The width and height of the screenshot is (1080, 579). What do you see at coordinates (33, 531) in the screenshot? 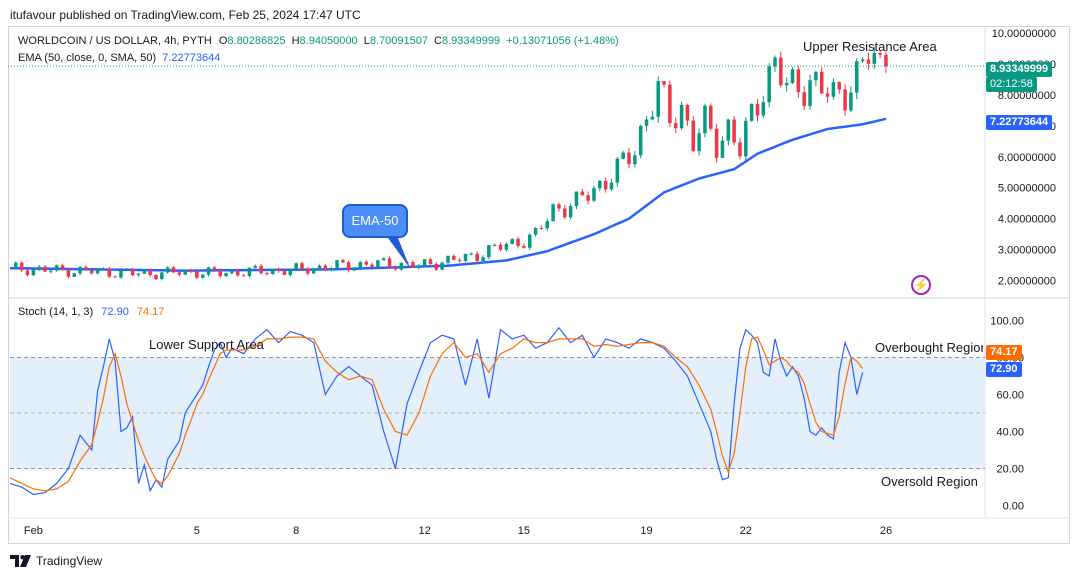
I see `time-tick-label: Feb` at bounding box center [33, 531].